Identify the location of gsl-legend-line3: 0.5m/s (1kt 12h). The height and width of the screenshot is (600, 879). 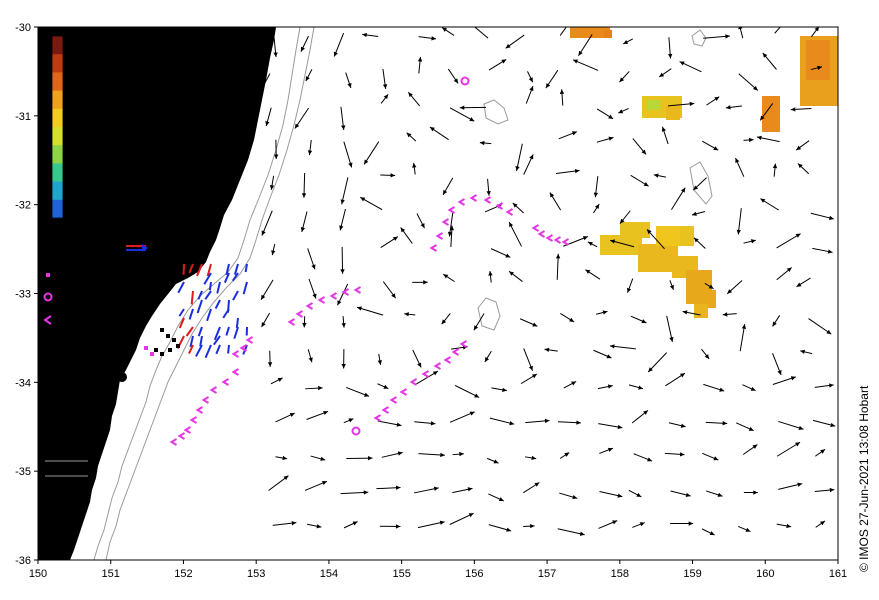
(164, 166).